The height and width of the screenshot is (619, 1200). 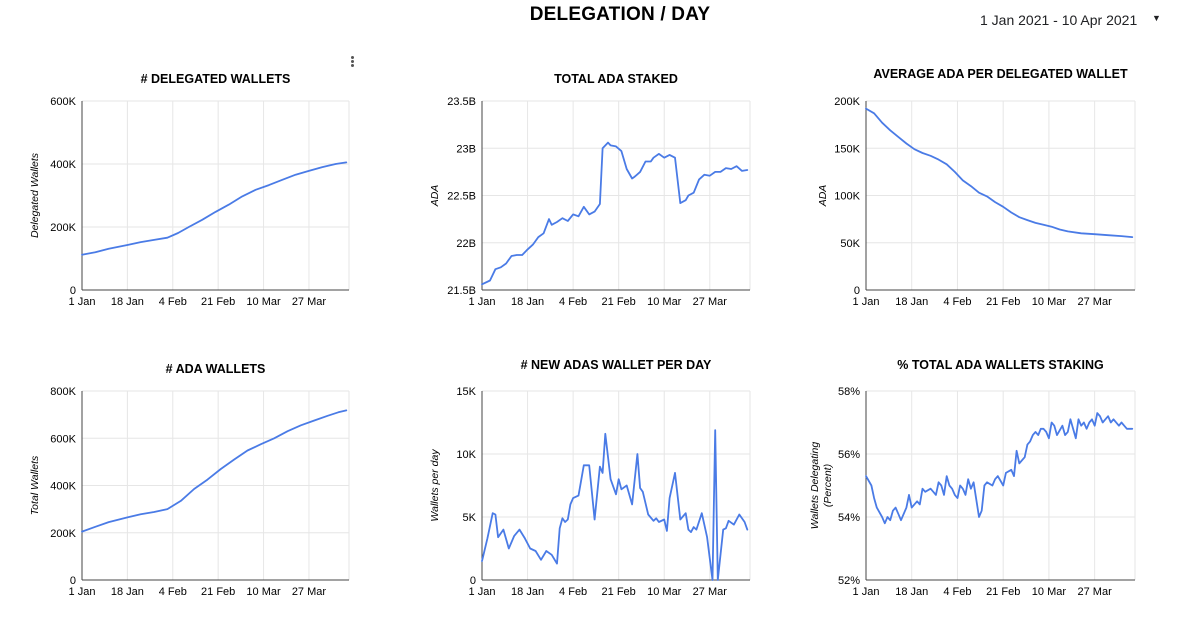 I want to click on y-axis-label: Delegated Wallets, so click(x=35, y=195).